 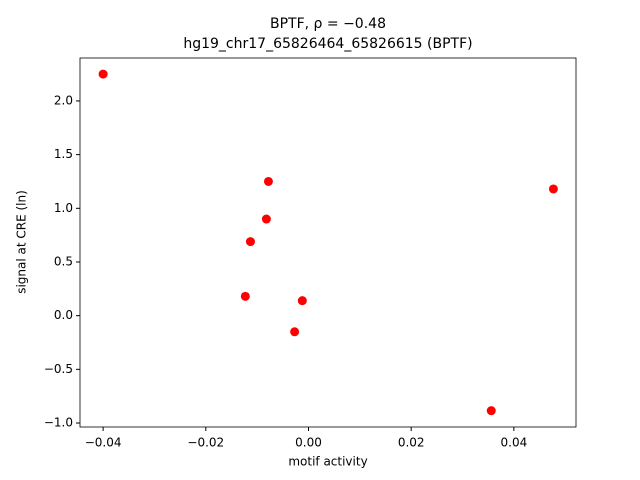 What do you see at coordinates (205, 443) in the screenshot?
I see `x-tick-label: −0.02` at bounding box center [205, 443].